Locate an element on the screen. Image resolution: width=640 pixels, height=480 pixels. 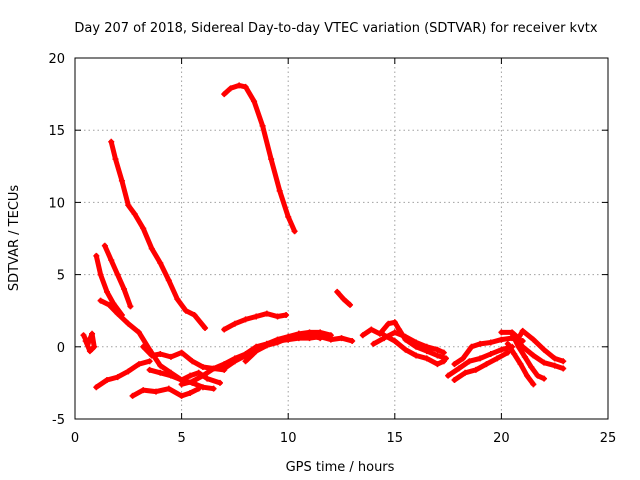
series-line is located at coordinates (158, 235).